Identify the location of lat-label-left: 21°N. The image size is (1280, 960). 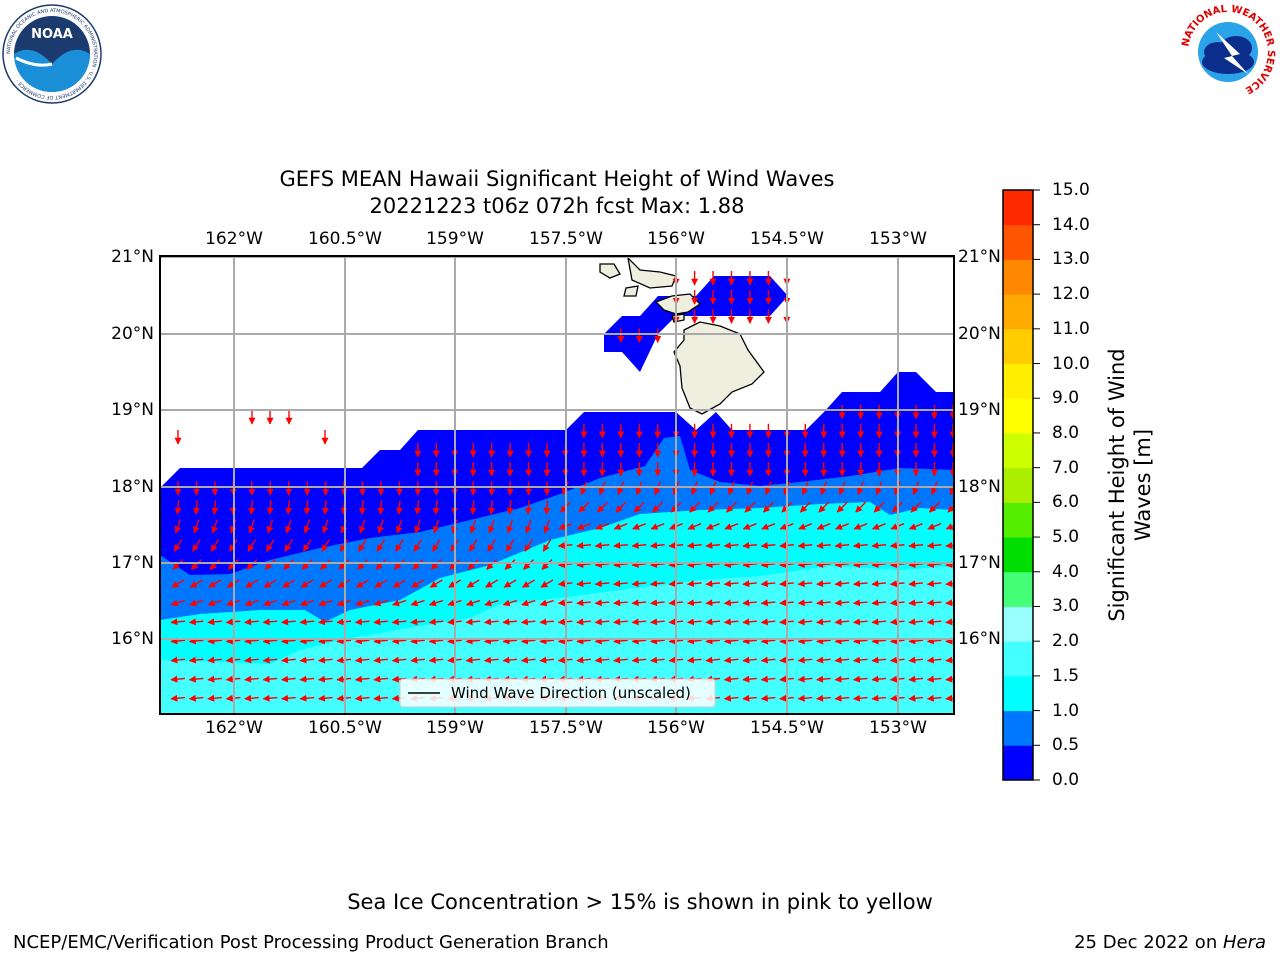
(132, 257).